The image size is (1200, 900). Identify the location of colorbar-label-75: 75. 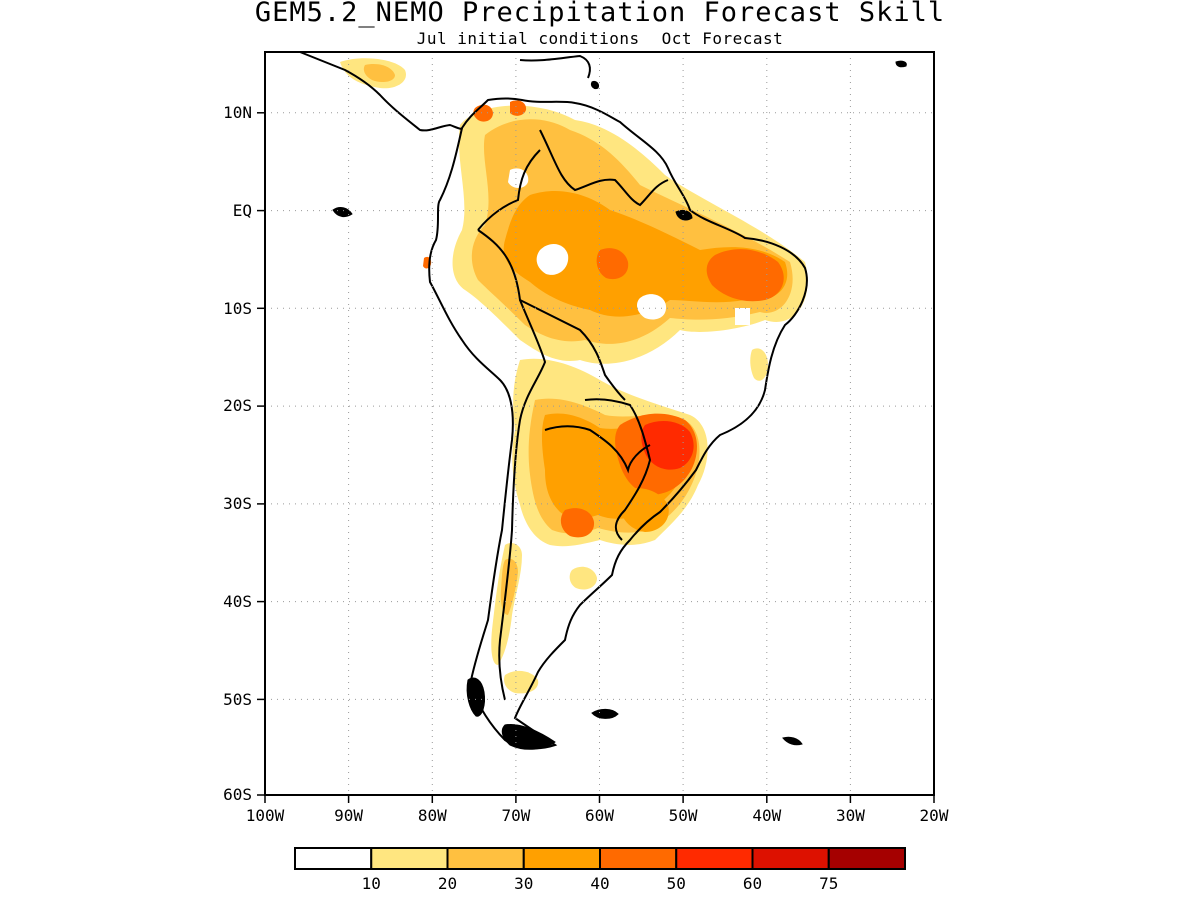
(828, 883).